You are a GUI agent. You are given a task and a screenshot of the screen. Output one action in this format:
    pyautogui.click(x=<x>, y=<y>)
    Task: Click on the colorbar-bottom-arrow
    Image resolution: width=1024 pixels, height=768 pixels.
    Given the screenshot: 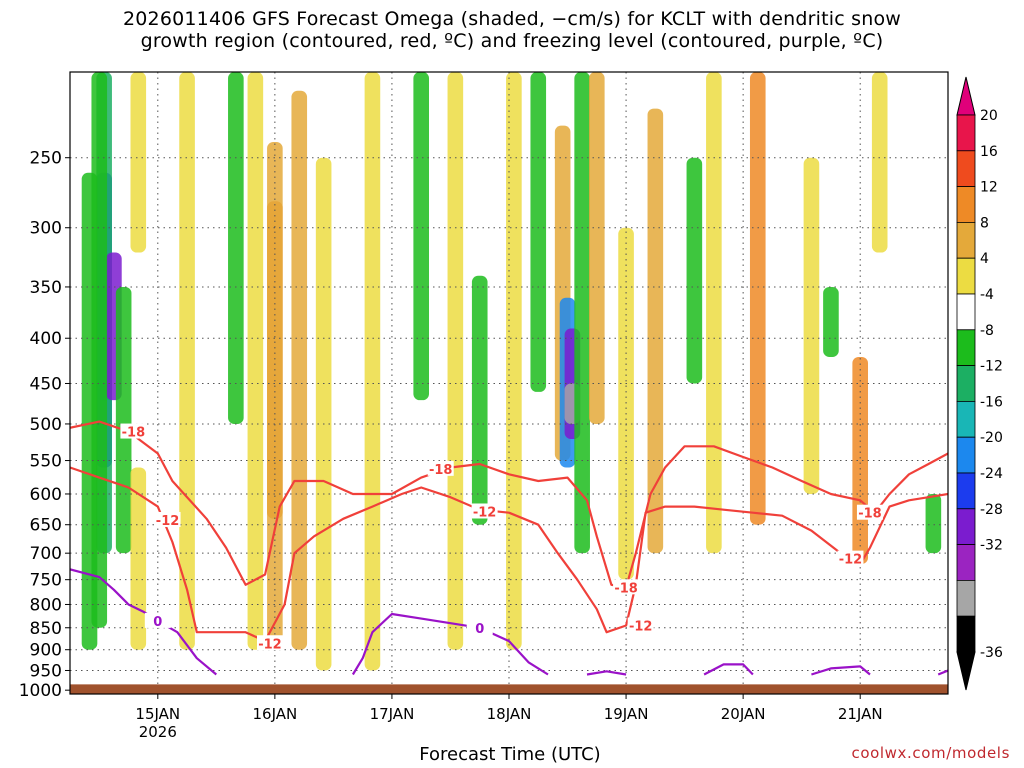 What is the action you would take?
    pyautogui.click(x=966, y=671)
    